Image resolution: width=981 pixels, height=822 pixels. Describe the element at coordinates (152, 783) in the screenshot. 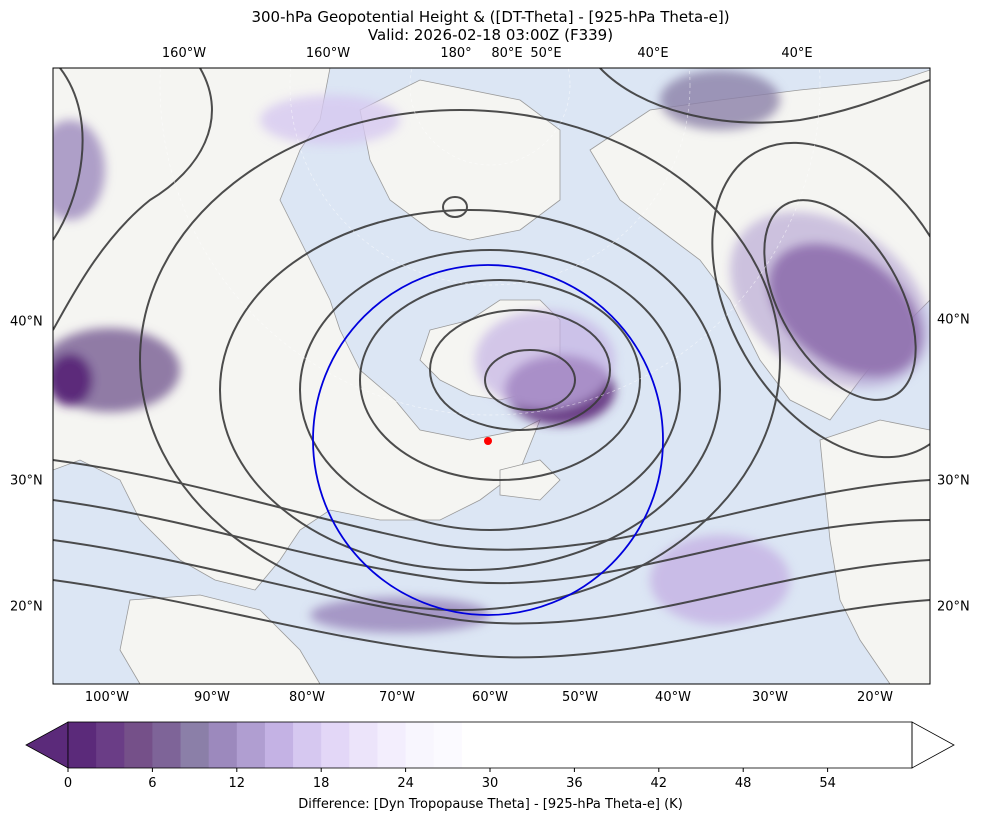

I see `colorbar-tick-label: 6` at that location.